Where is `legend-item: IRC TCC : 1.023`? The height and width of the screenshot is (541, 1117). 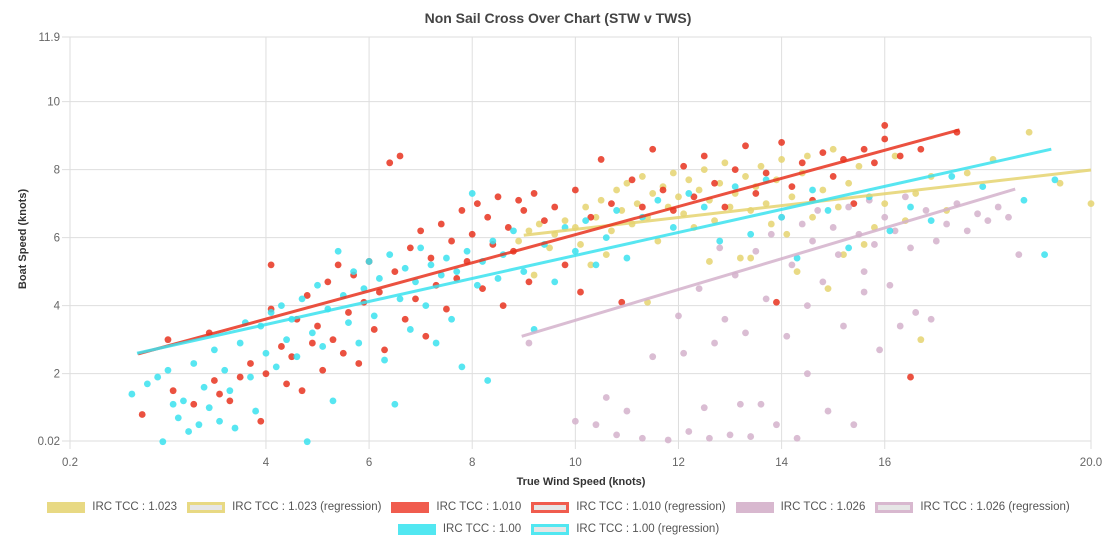
legend-item: IRC TCC : 1.023 is located at coordinates (112, 507).